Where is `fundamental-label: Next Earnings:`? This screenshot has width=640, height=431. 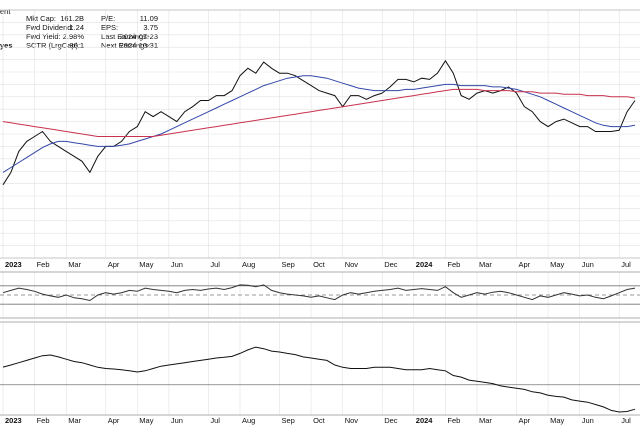 fundamental-label: Next Earnings: is located at coordinates (125, 45).